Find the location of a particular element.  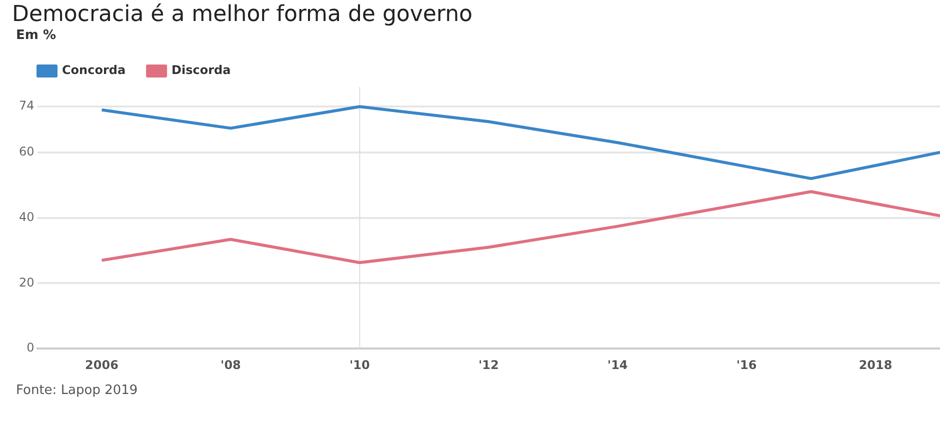

y-tick-label: 60 is located at coordinates (26, 151).